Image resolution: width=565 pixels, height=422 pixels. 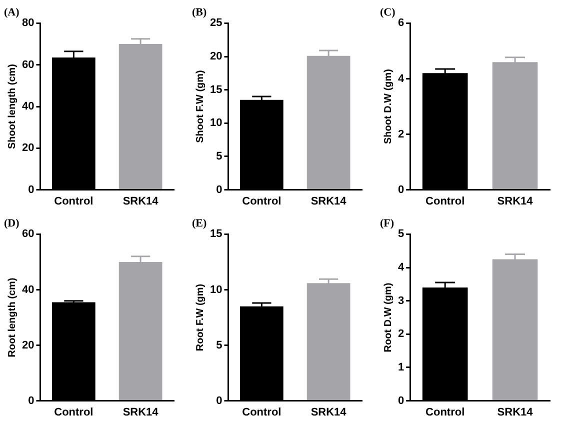 What do you see at coordinates (12, 12) in the screenshot?
I see `chart-title: (A)` at bounding box center [12, 12].